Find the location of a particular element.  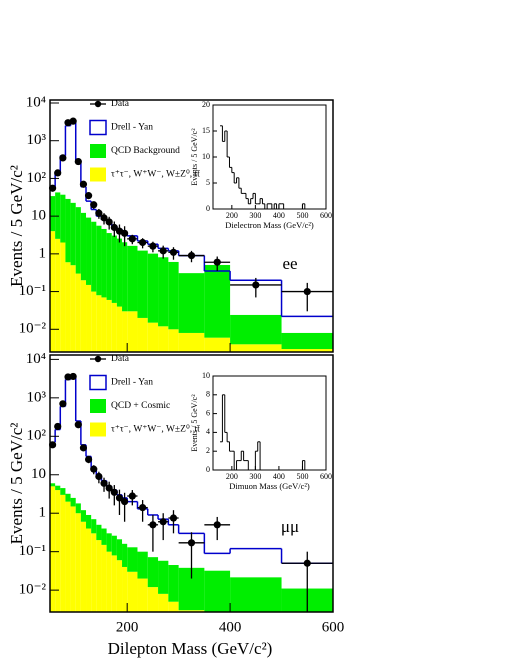

y-tick-label: 1 is located at coordinates (43, 513).